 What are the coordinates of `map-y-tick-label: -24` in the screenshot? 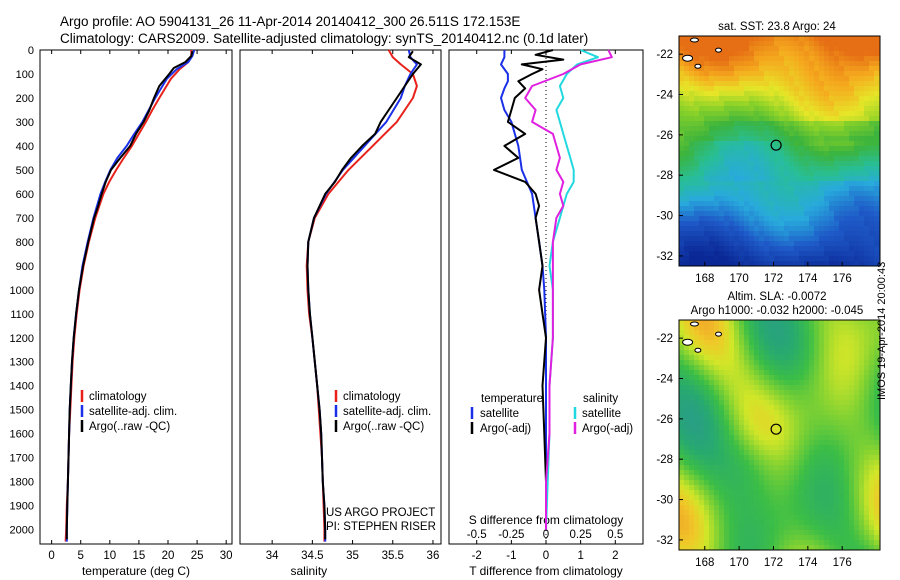 It's located at (664, 96).